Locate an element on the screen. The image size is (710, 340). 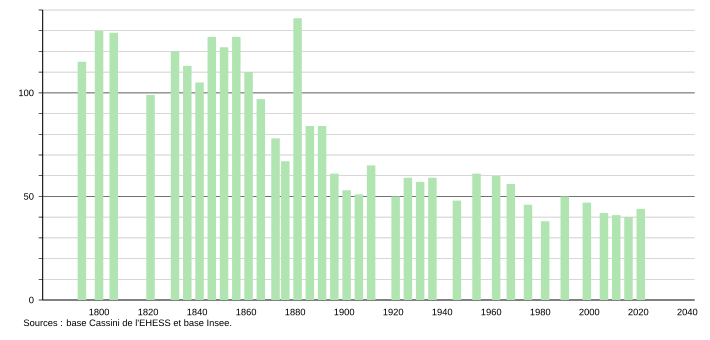
y-tick-label: 0 is located at coordinates (31, 300).